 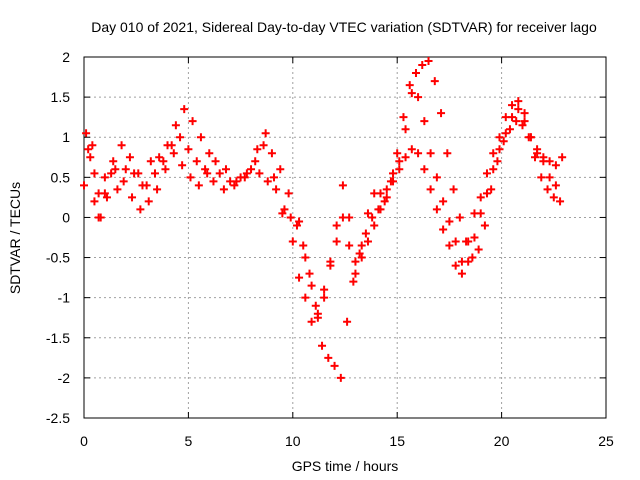 What do you see at coordinates (84, 441) in the screenshot?
I see `x-tick-label: 0` at bounding box center [84, 441].